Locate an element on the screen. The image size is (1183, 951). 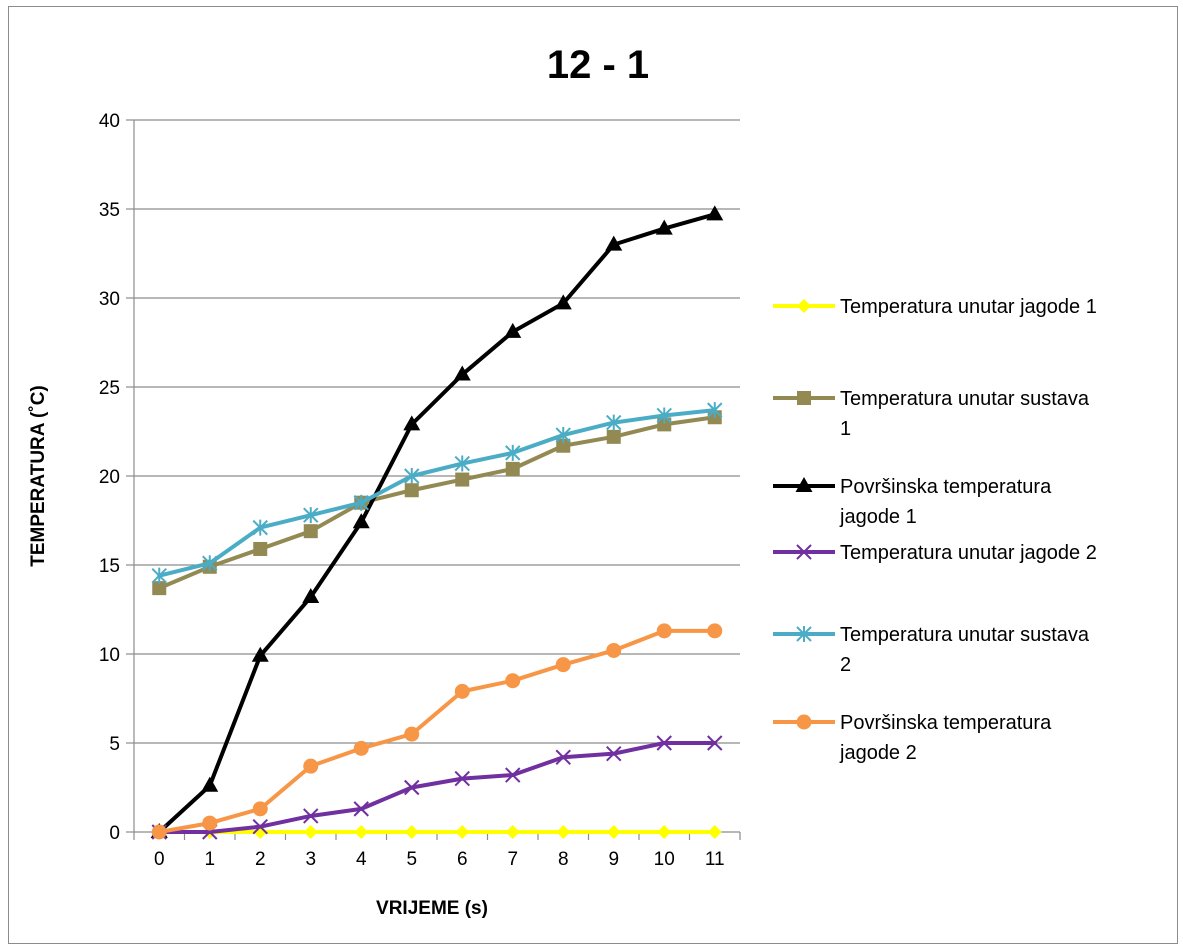
x-tick-label: 8 is located at coordinates (563, 859).